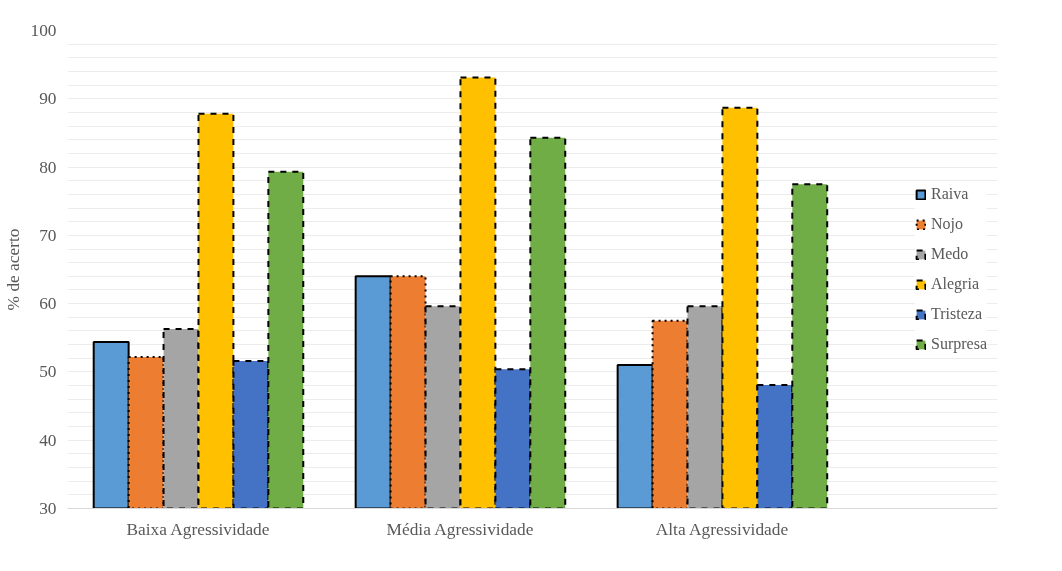  I want to click on legend-label: Nojo, so click(947, 224).